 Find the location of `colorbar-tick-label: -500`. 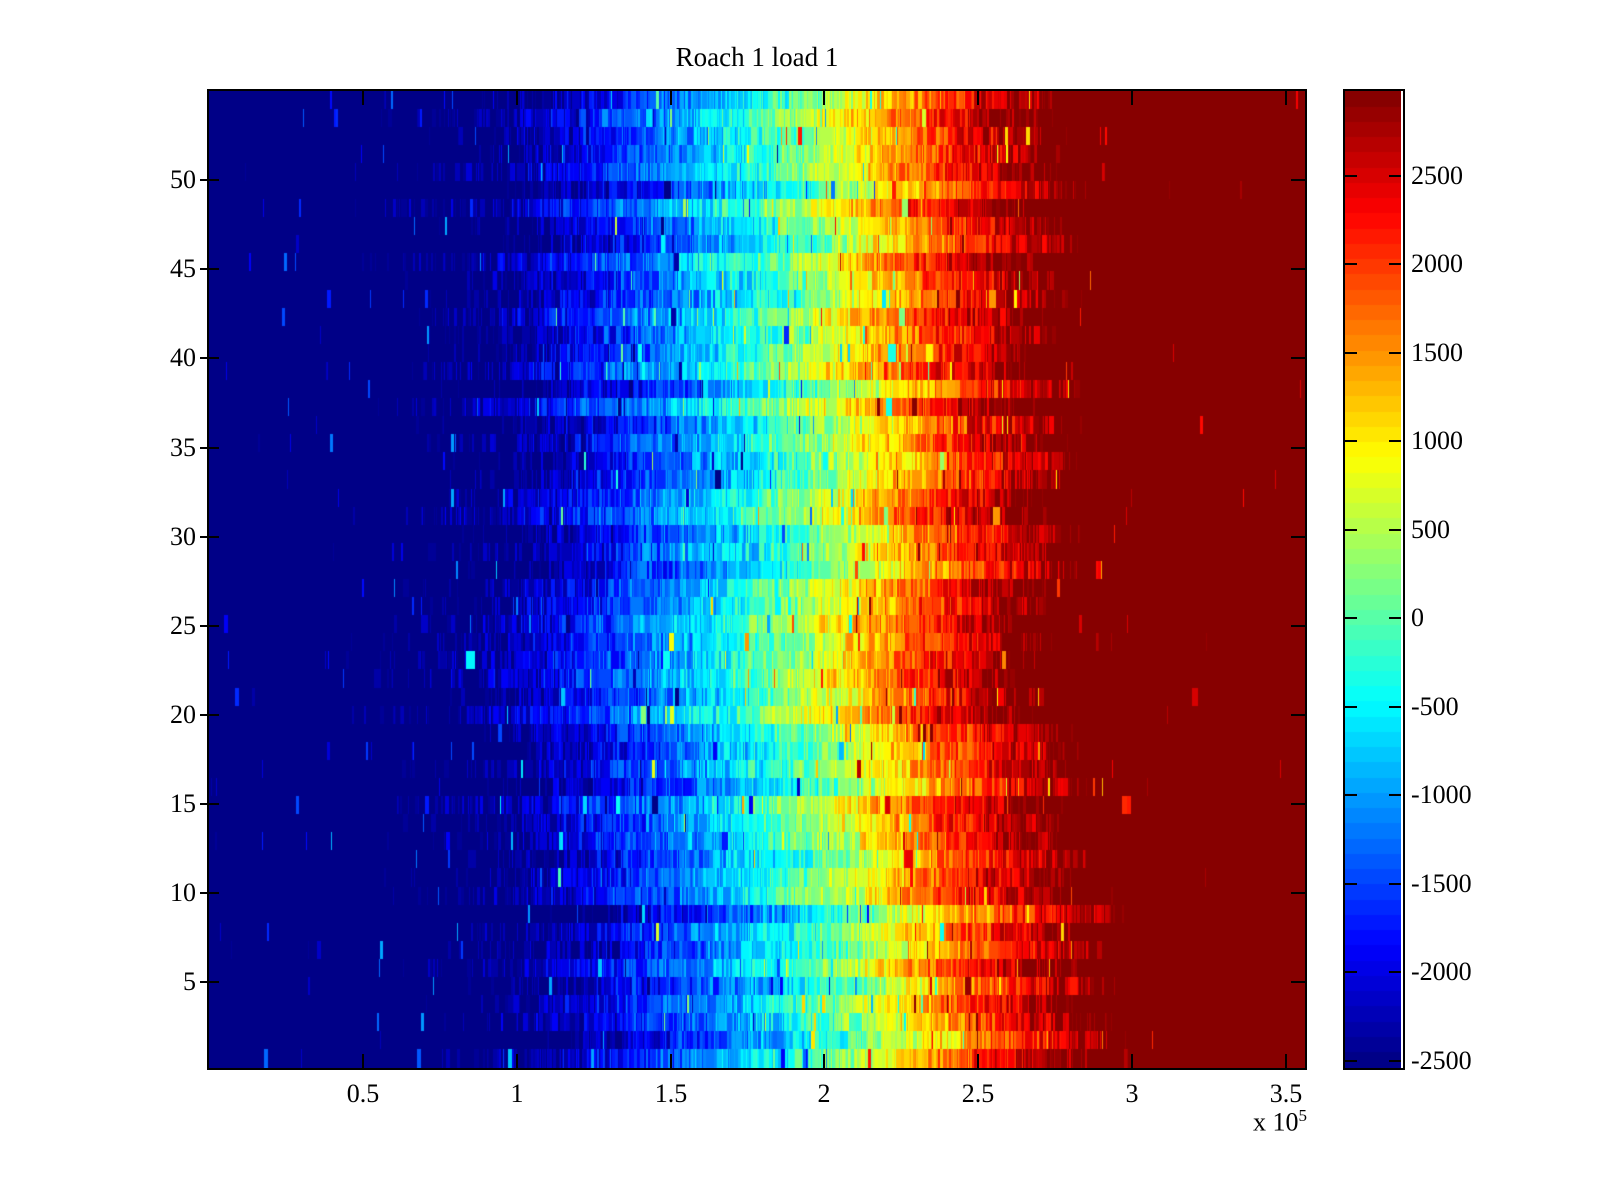

colorbar-tick-label: -500 is located at coordinates (1435, 706).